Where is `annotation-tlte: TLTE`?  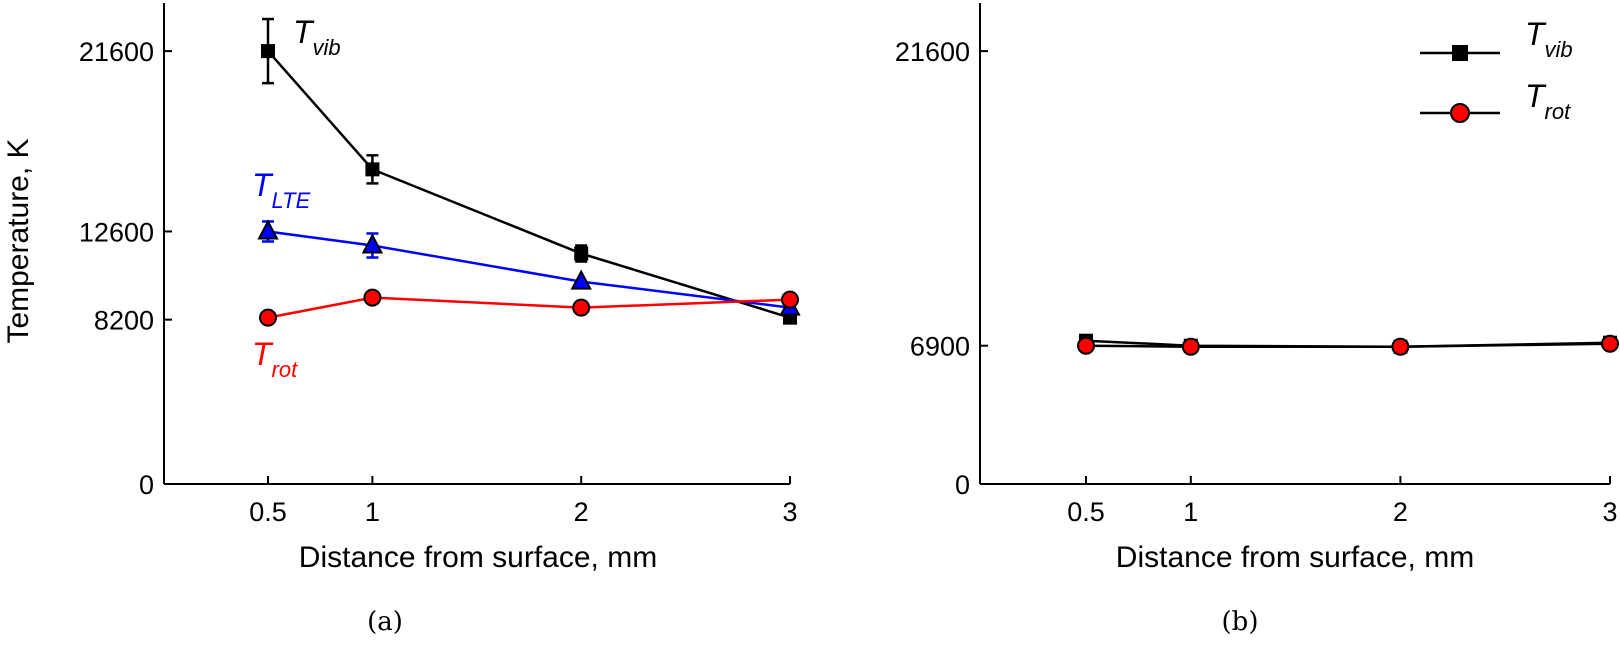
annotation-tlte: TLTE is located at coordinates (281, 190).